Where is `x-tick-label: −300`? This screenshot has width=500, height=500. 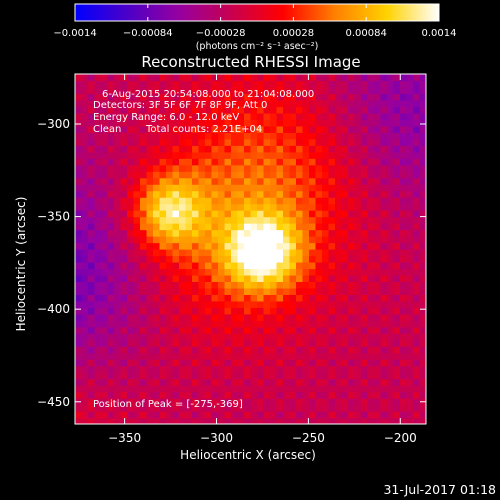 x-tick-label: −300 is located at coordinates (216, 438).